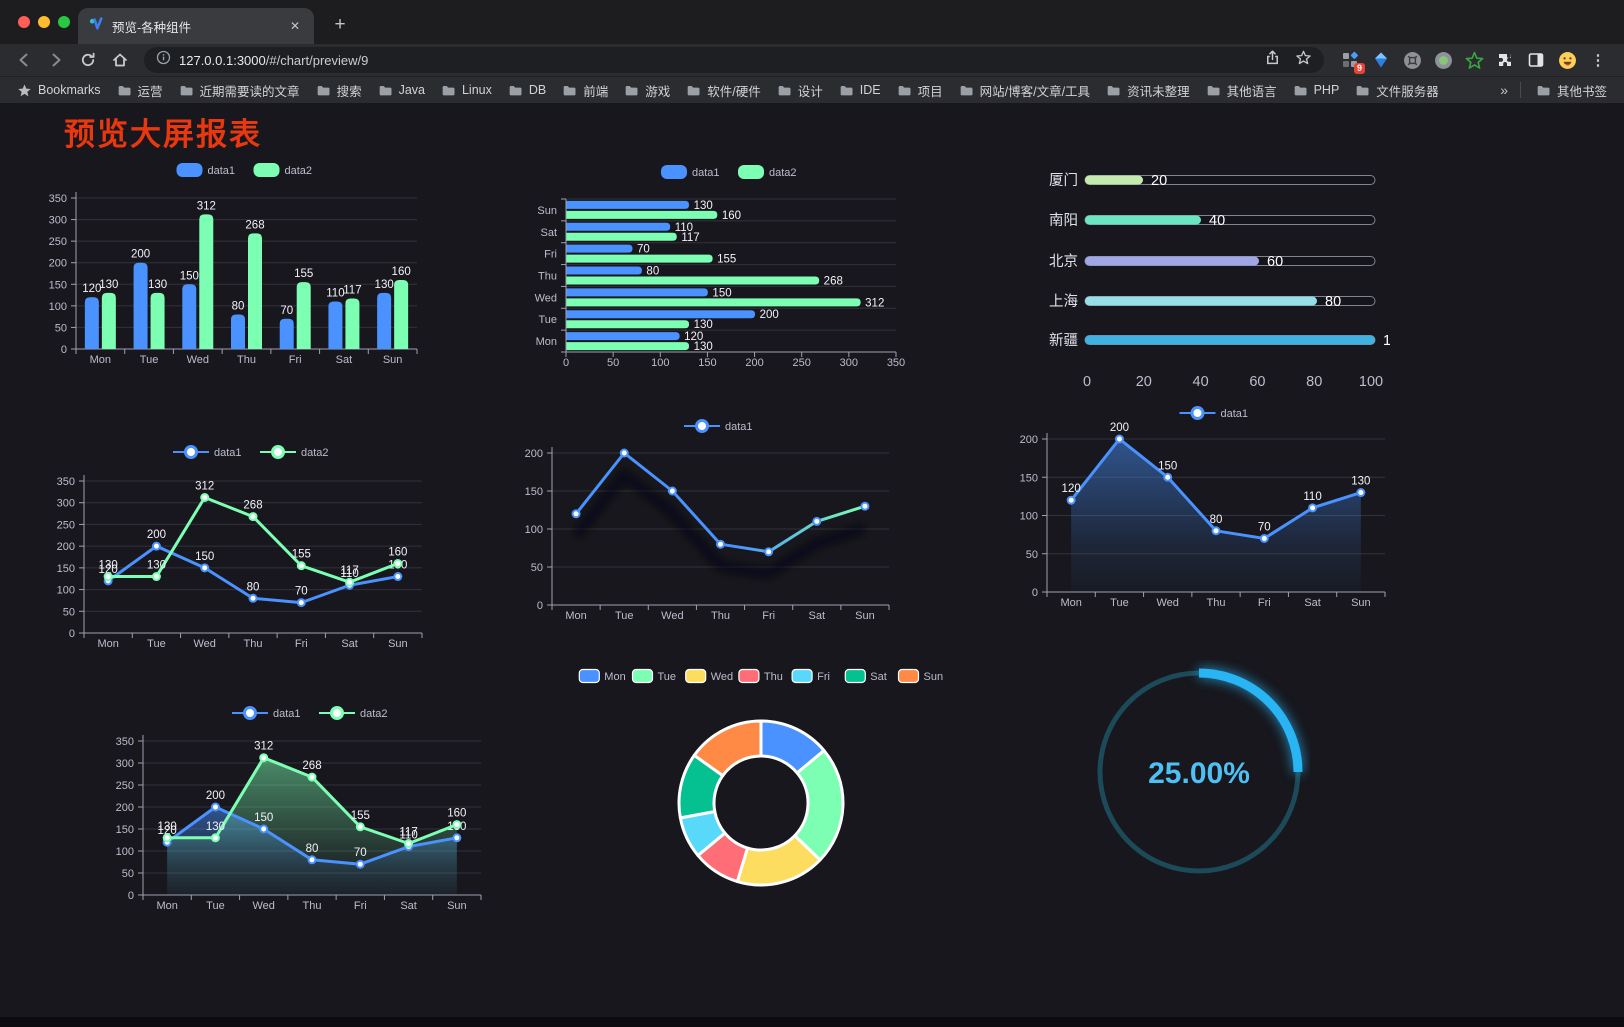 Image resolution: width=1624 pixels, height=1027 pixels. What do you see at coordinates (163, 60) in the screenshot?
I see `site-info-icon` at bounding box center [163, 60].